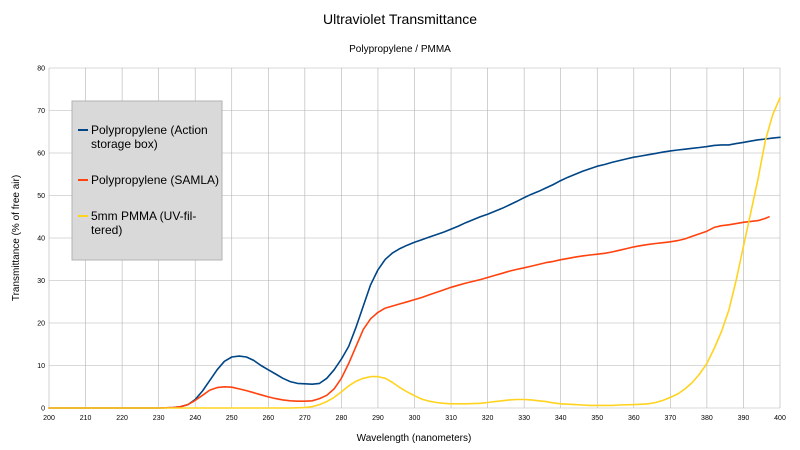 The height and width of the screenshot is (450, 800). What do you see at coordinates (43, 409) in the screenshot?
I see `y-tick-label: 0` at bounding box center [43, 409].